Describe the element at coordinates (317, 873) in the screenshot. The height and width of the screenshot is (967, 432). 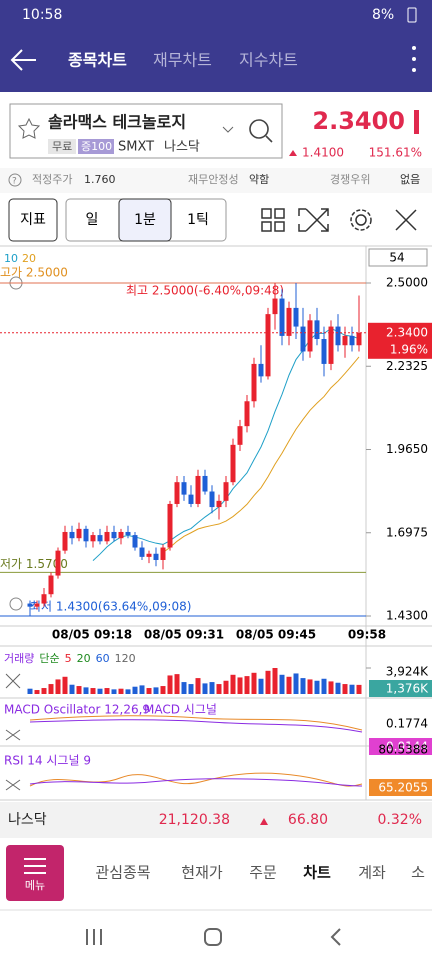
I see `nav-item-active: 차트` at that location.